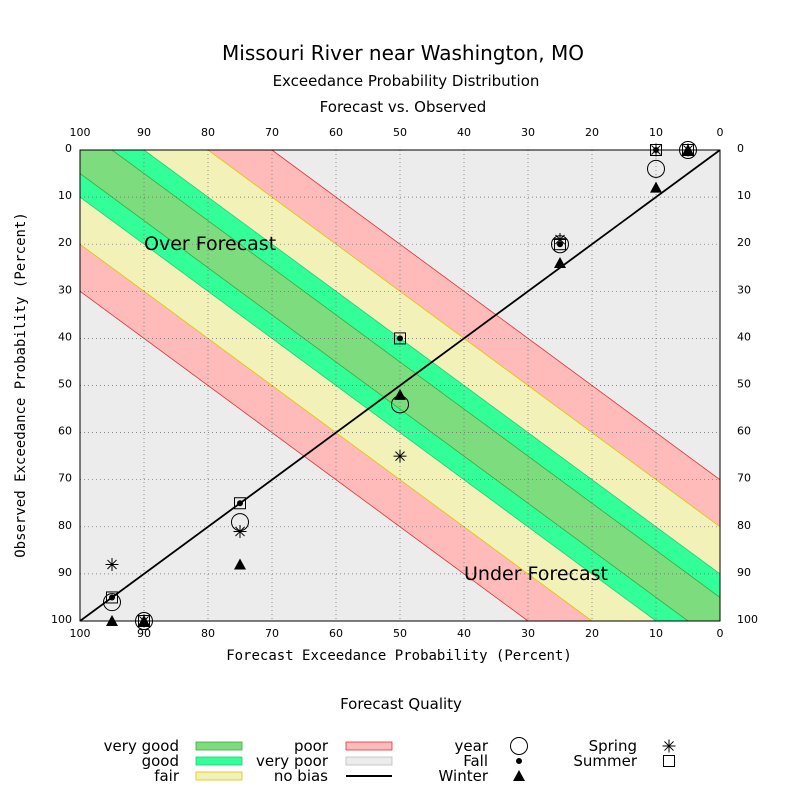  Describe the element at coordinates (65, 195) in the screenshot. I see `y-tick-label-left: 10` at that location.